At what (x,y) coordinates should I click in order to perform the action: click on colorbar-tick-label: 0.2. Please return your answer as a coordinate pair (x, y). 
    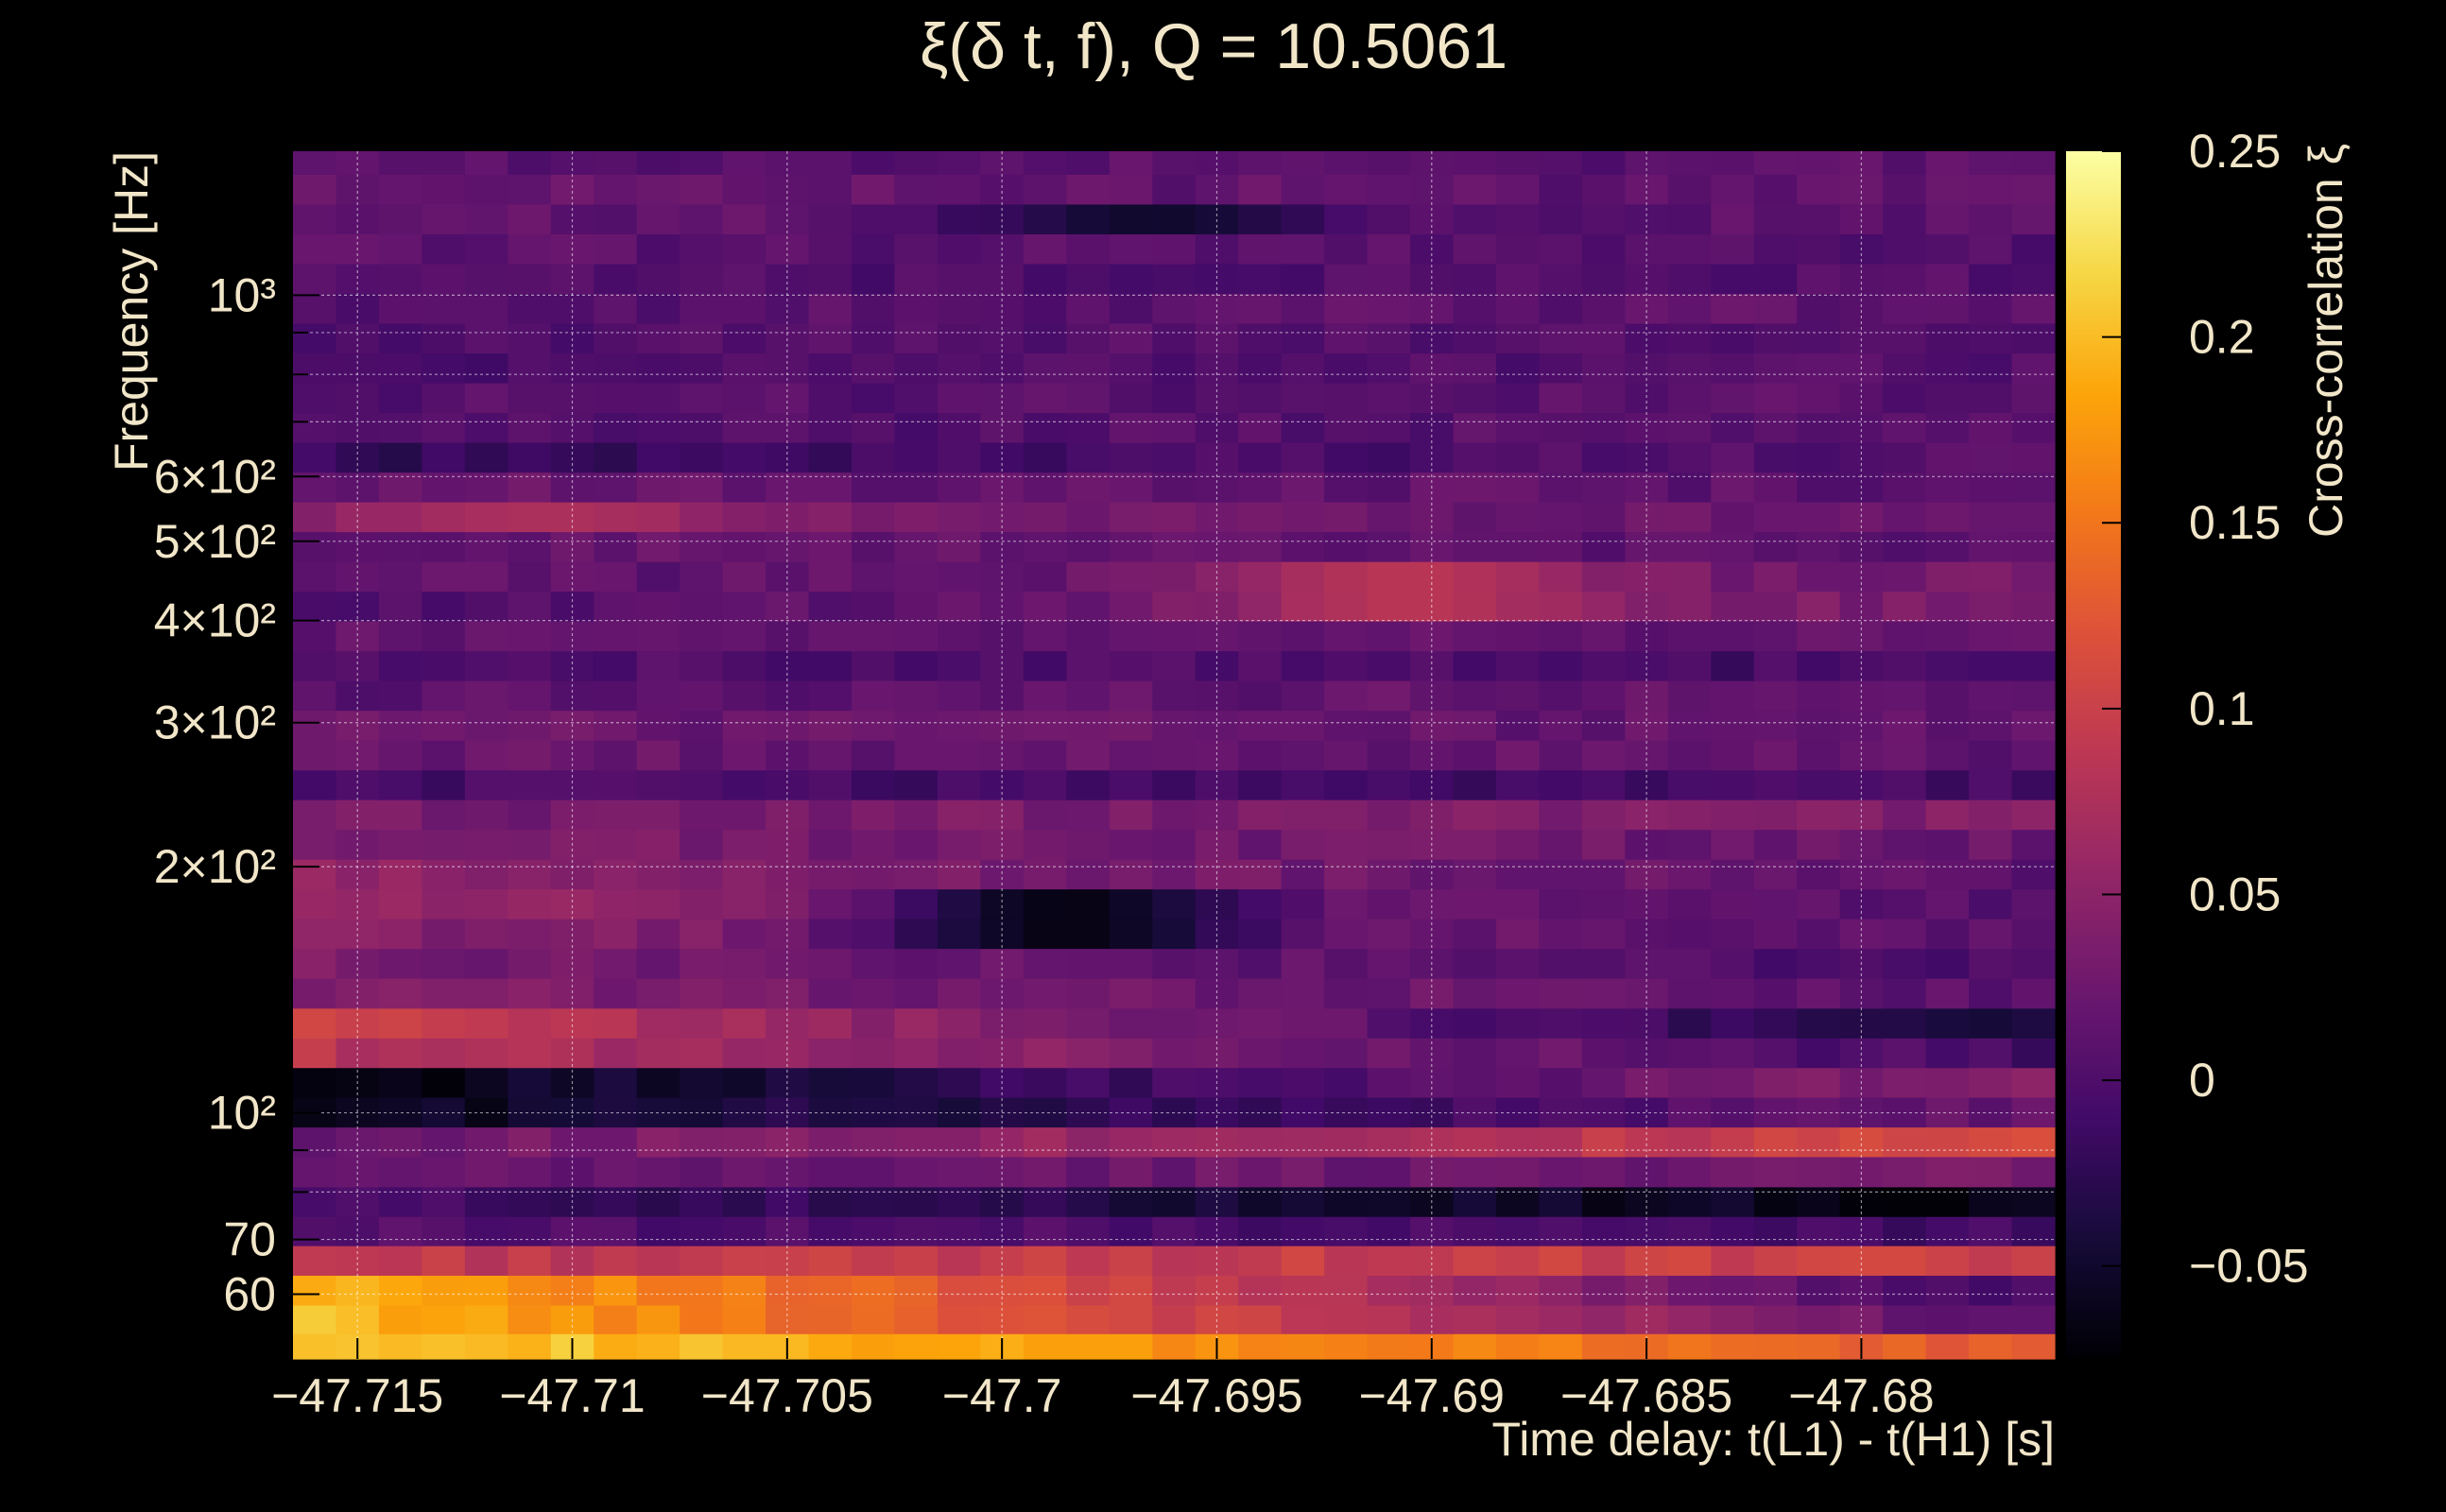
    Looking at the image, I should click on (2222, 337).